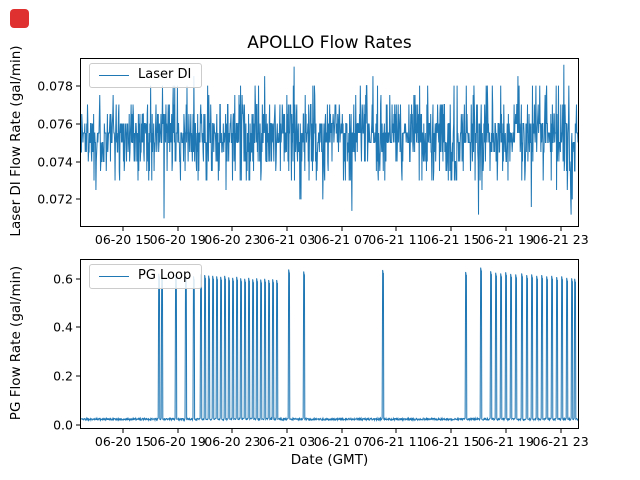  Describe the element at coordinates (19, 18) in the screenshot. I see `recording-indicator-icon` at that location.